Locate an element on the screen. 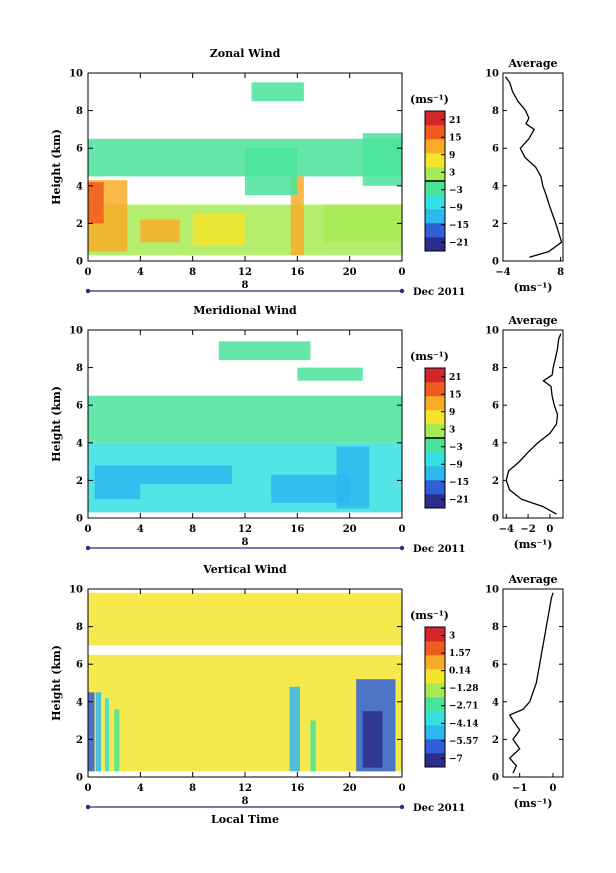  x-axis-label: Local Time is located at coordinates (245, 819).